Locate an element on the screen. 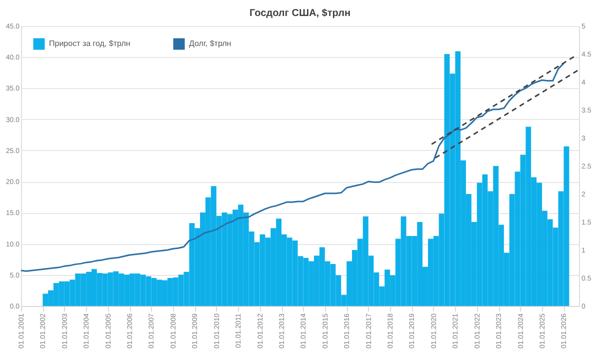 This screenshot has width=596, height=354. legend-label: Прирост за год, $трлн is located at coordinates (89, 43).